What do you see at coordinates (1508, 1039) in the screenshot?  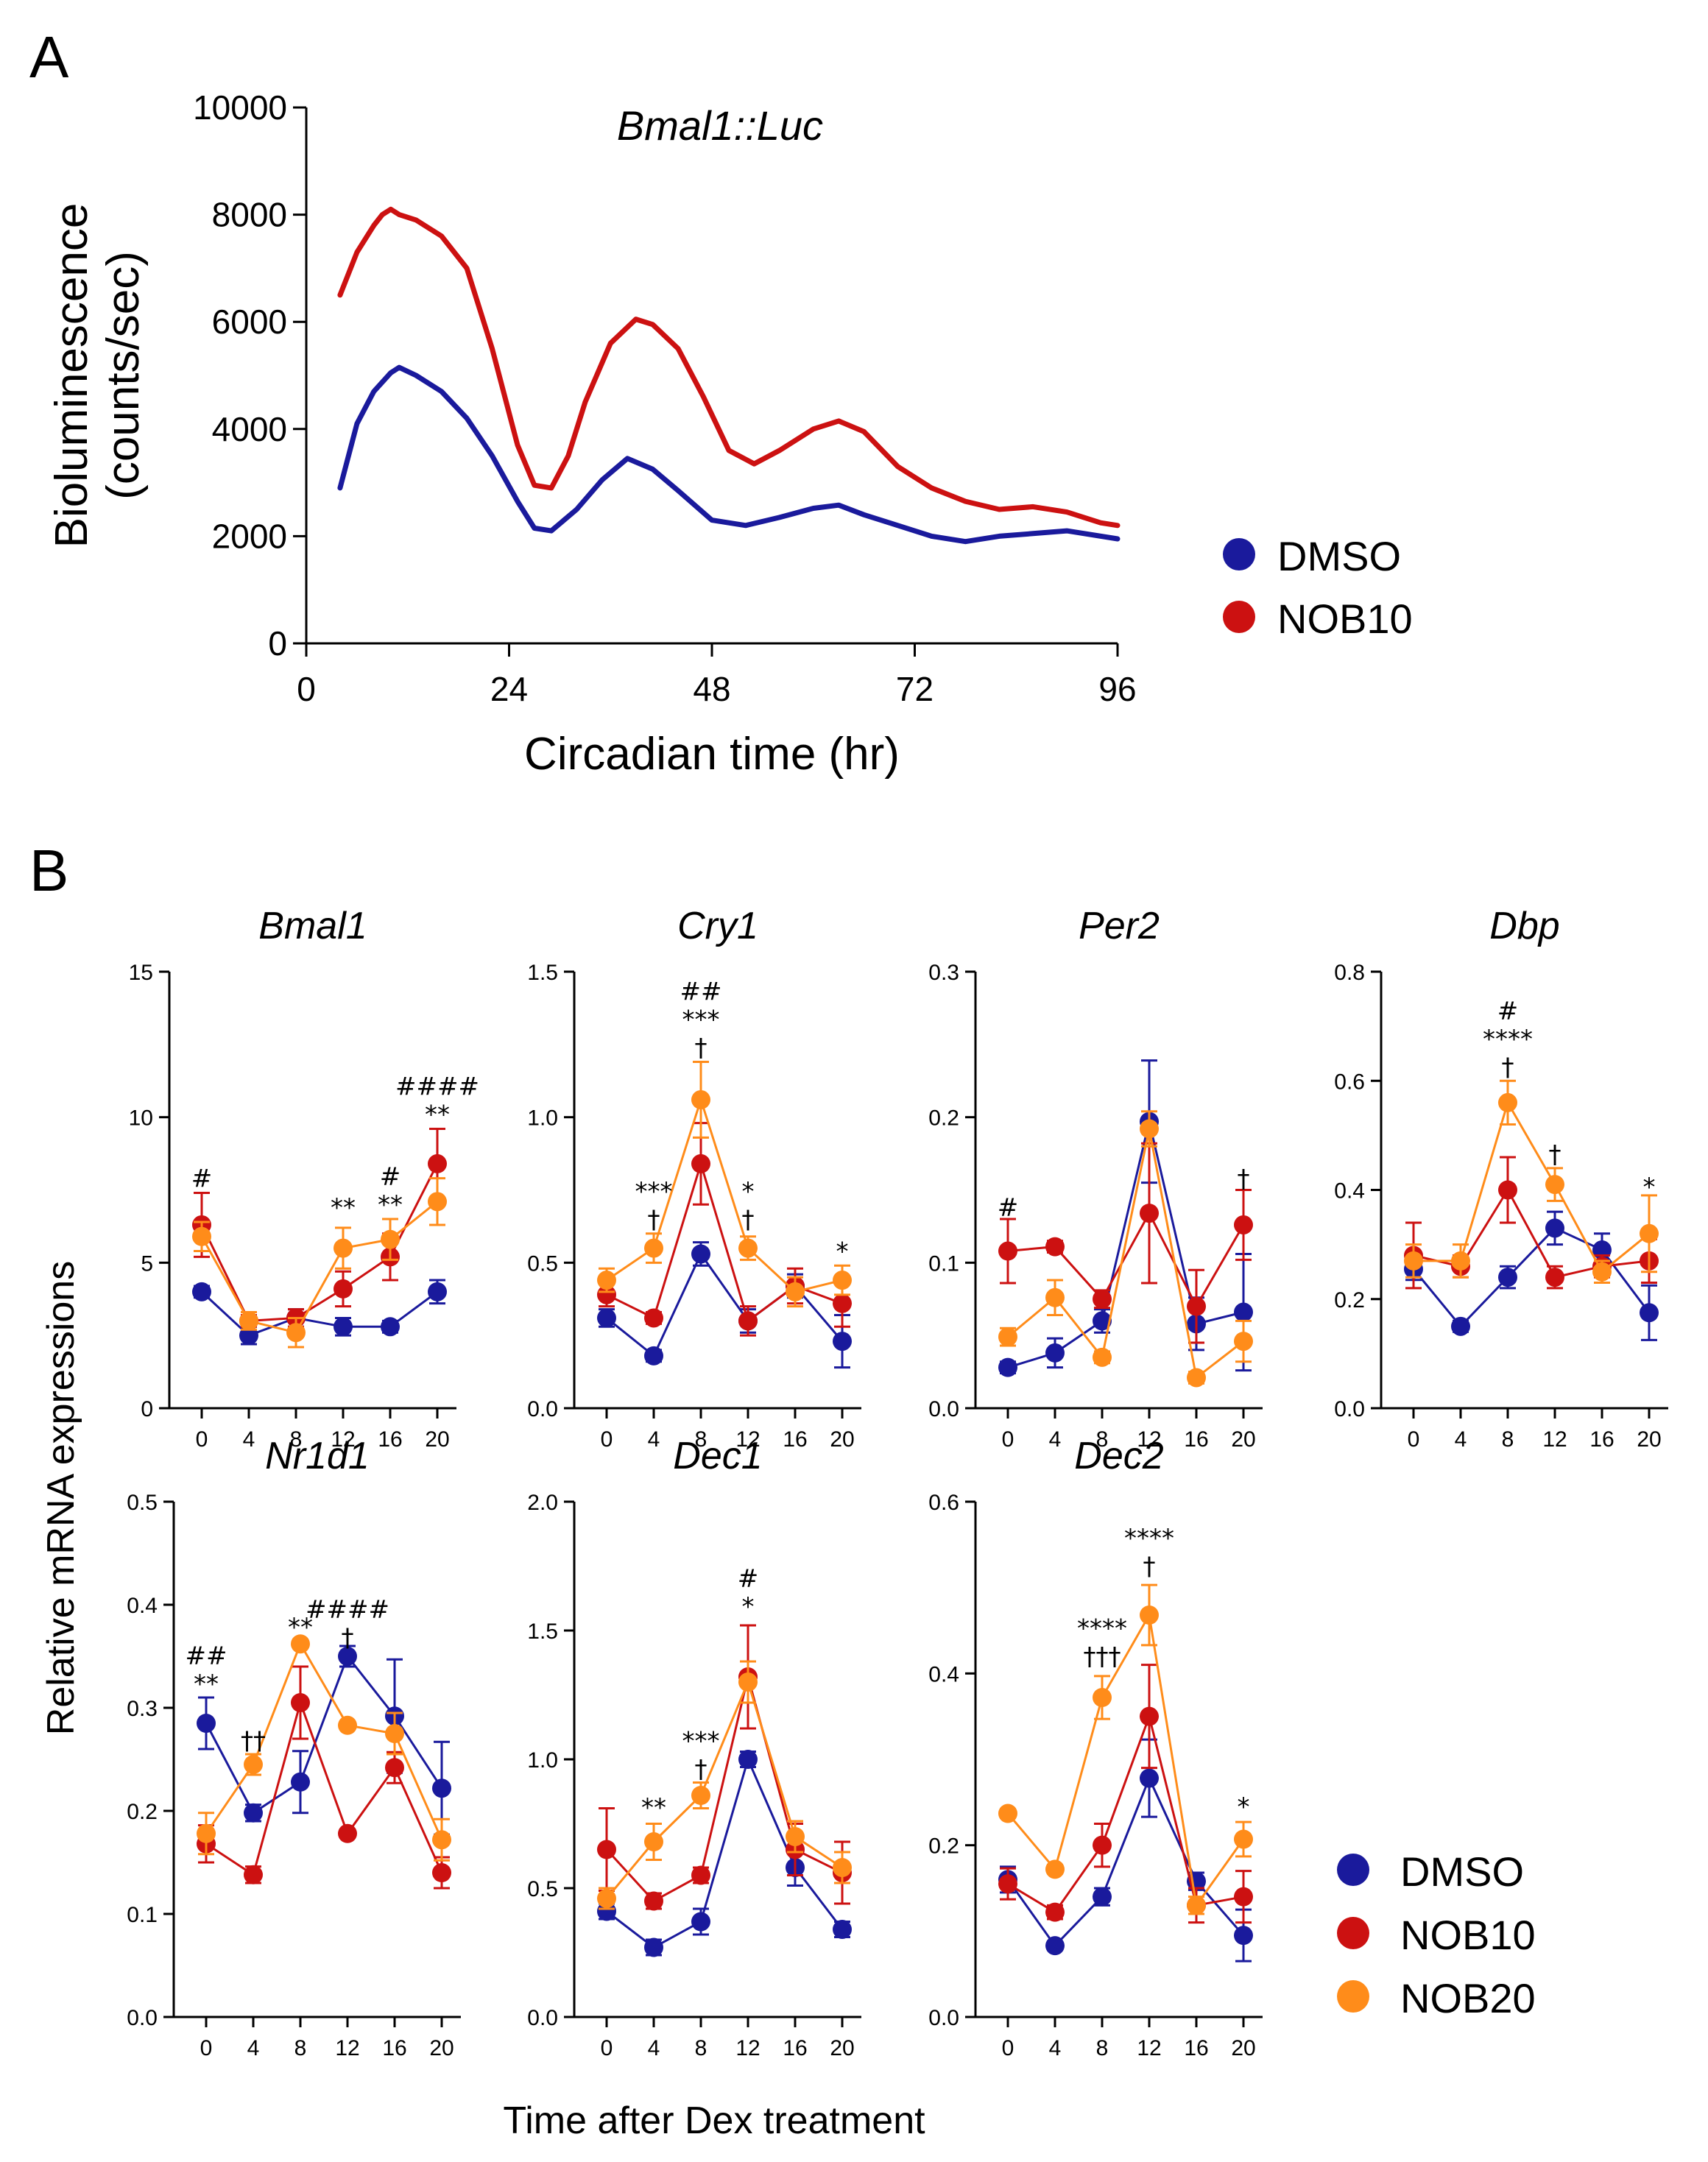 I see `significance-mark-dbp: ****` at bounding box center [1508, 1039].